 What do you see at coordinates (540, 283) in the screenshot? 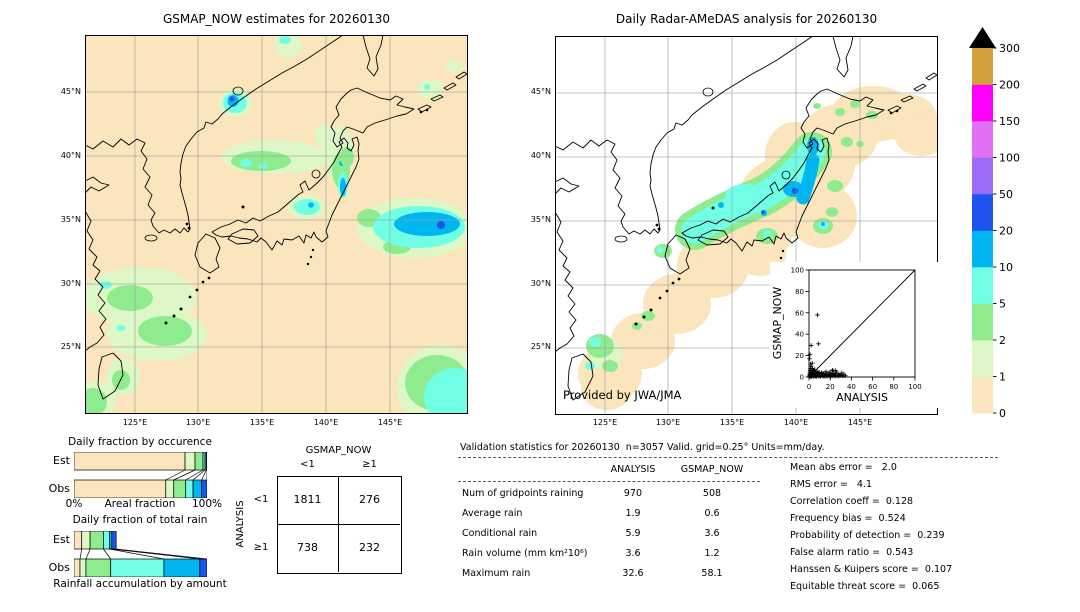
I see `lat-tick-label: 30°N` at bounding box center [540, 283].